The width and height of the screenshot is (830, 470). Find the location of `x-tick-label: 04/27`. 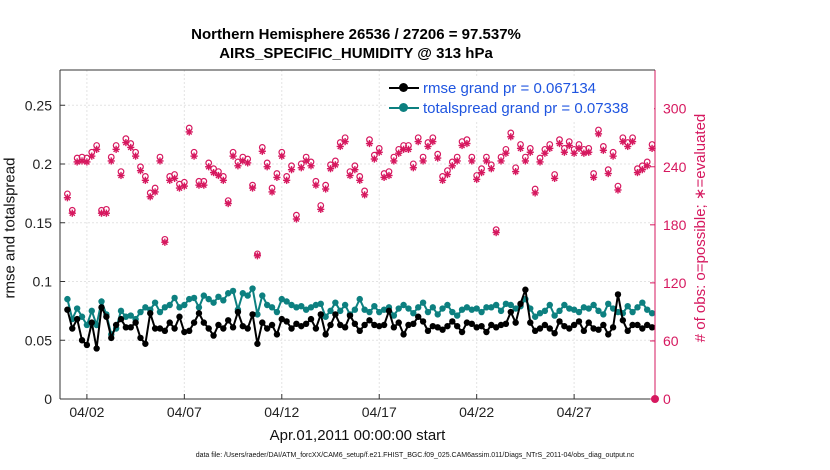

x-tick-label: 04/27 is located at coordinates (574, 412).